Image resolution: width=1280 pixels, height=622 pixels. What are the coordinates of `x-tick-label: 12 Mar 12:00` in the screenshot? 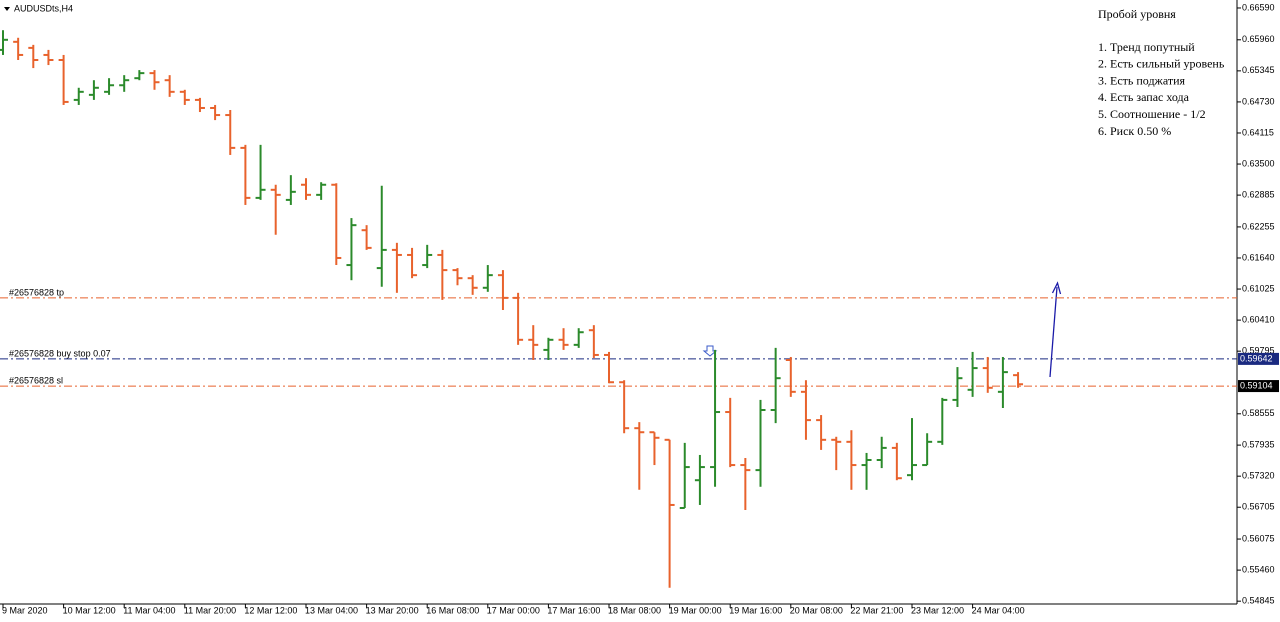 It's located at (270, 610).